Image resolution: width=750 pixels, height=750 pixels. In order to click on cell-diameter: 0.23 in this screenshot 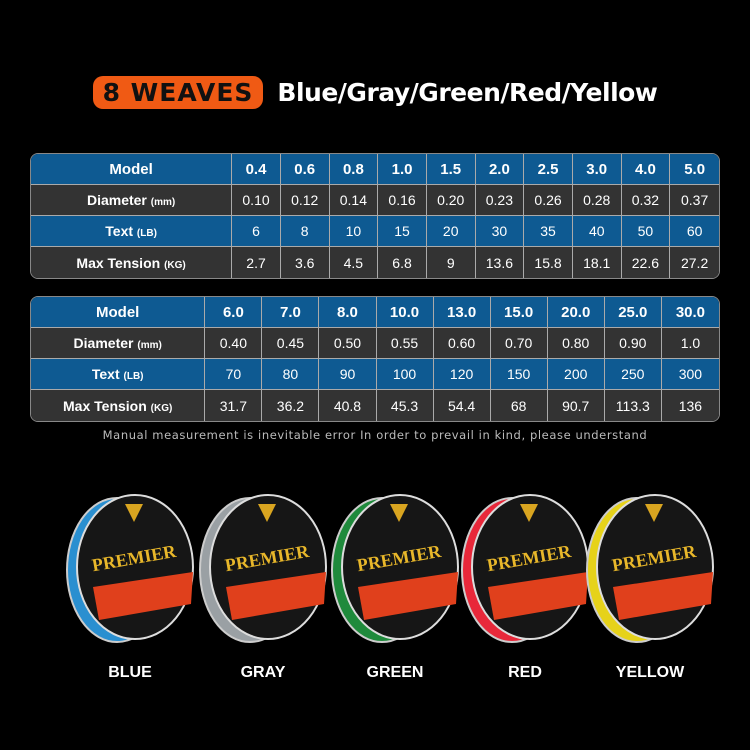, I will do `click(500, 200)`.